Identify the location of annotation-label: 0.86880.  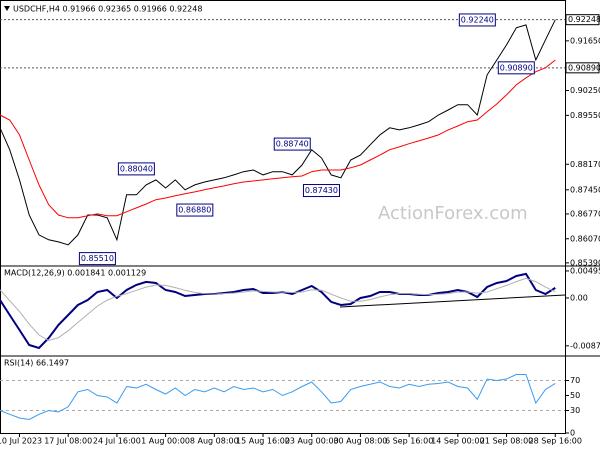
(194, 210).